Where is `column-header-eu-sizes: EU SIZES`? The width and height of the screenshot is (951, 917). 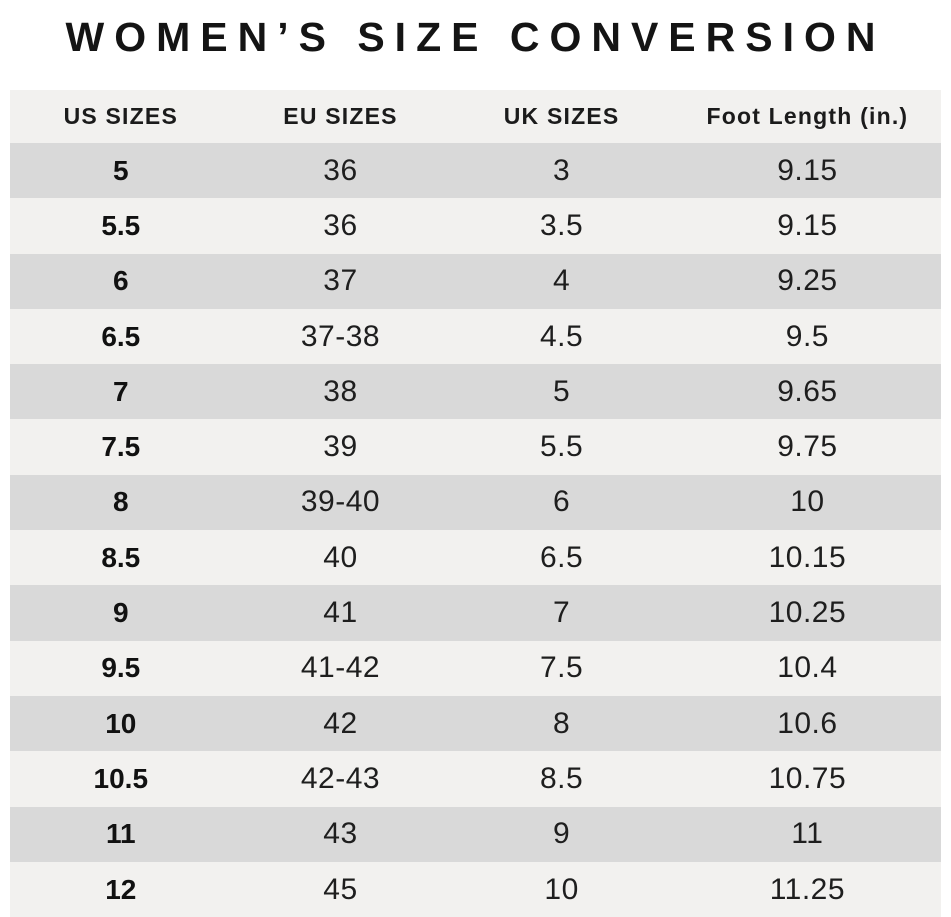 column-header-eu-sizes: EU SIZES is located at coordinates (340, 116).